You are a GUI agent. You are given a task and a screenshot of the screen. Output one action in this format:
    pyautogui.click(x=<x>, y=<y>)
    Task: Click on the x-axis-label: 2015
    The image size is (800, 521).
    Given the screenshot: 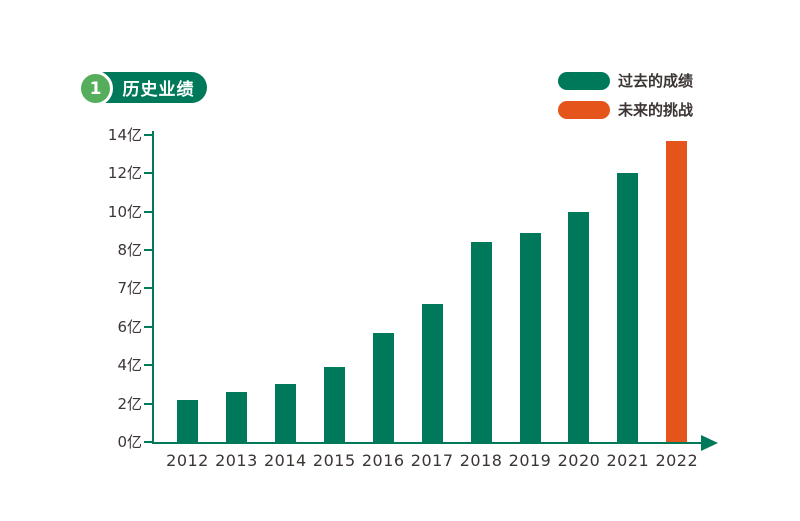 What is the action you would take?
    pyautogui.click(x=334, y=460)
    